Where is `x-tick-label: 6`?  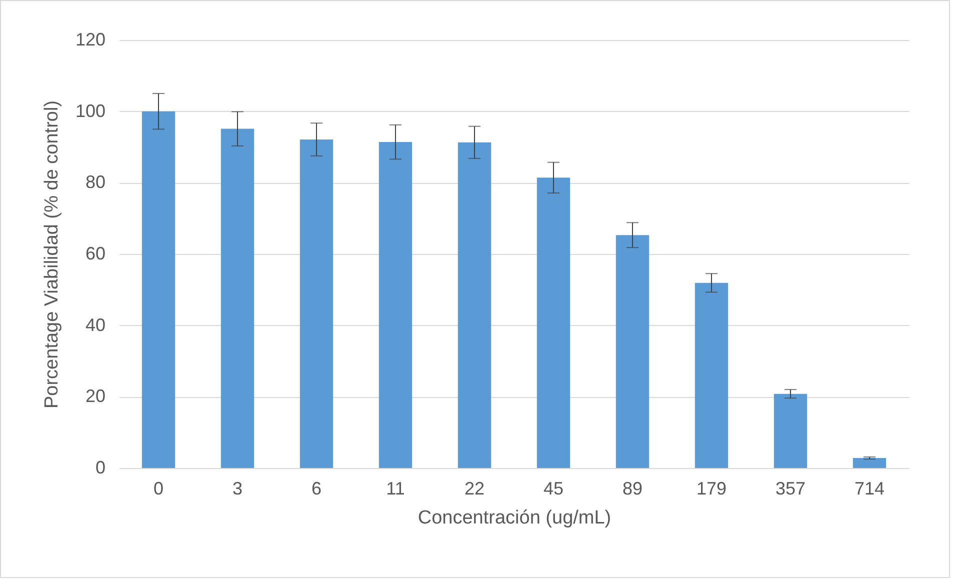
x-tick-label: 6 is located at coordinates (316, 488).